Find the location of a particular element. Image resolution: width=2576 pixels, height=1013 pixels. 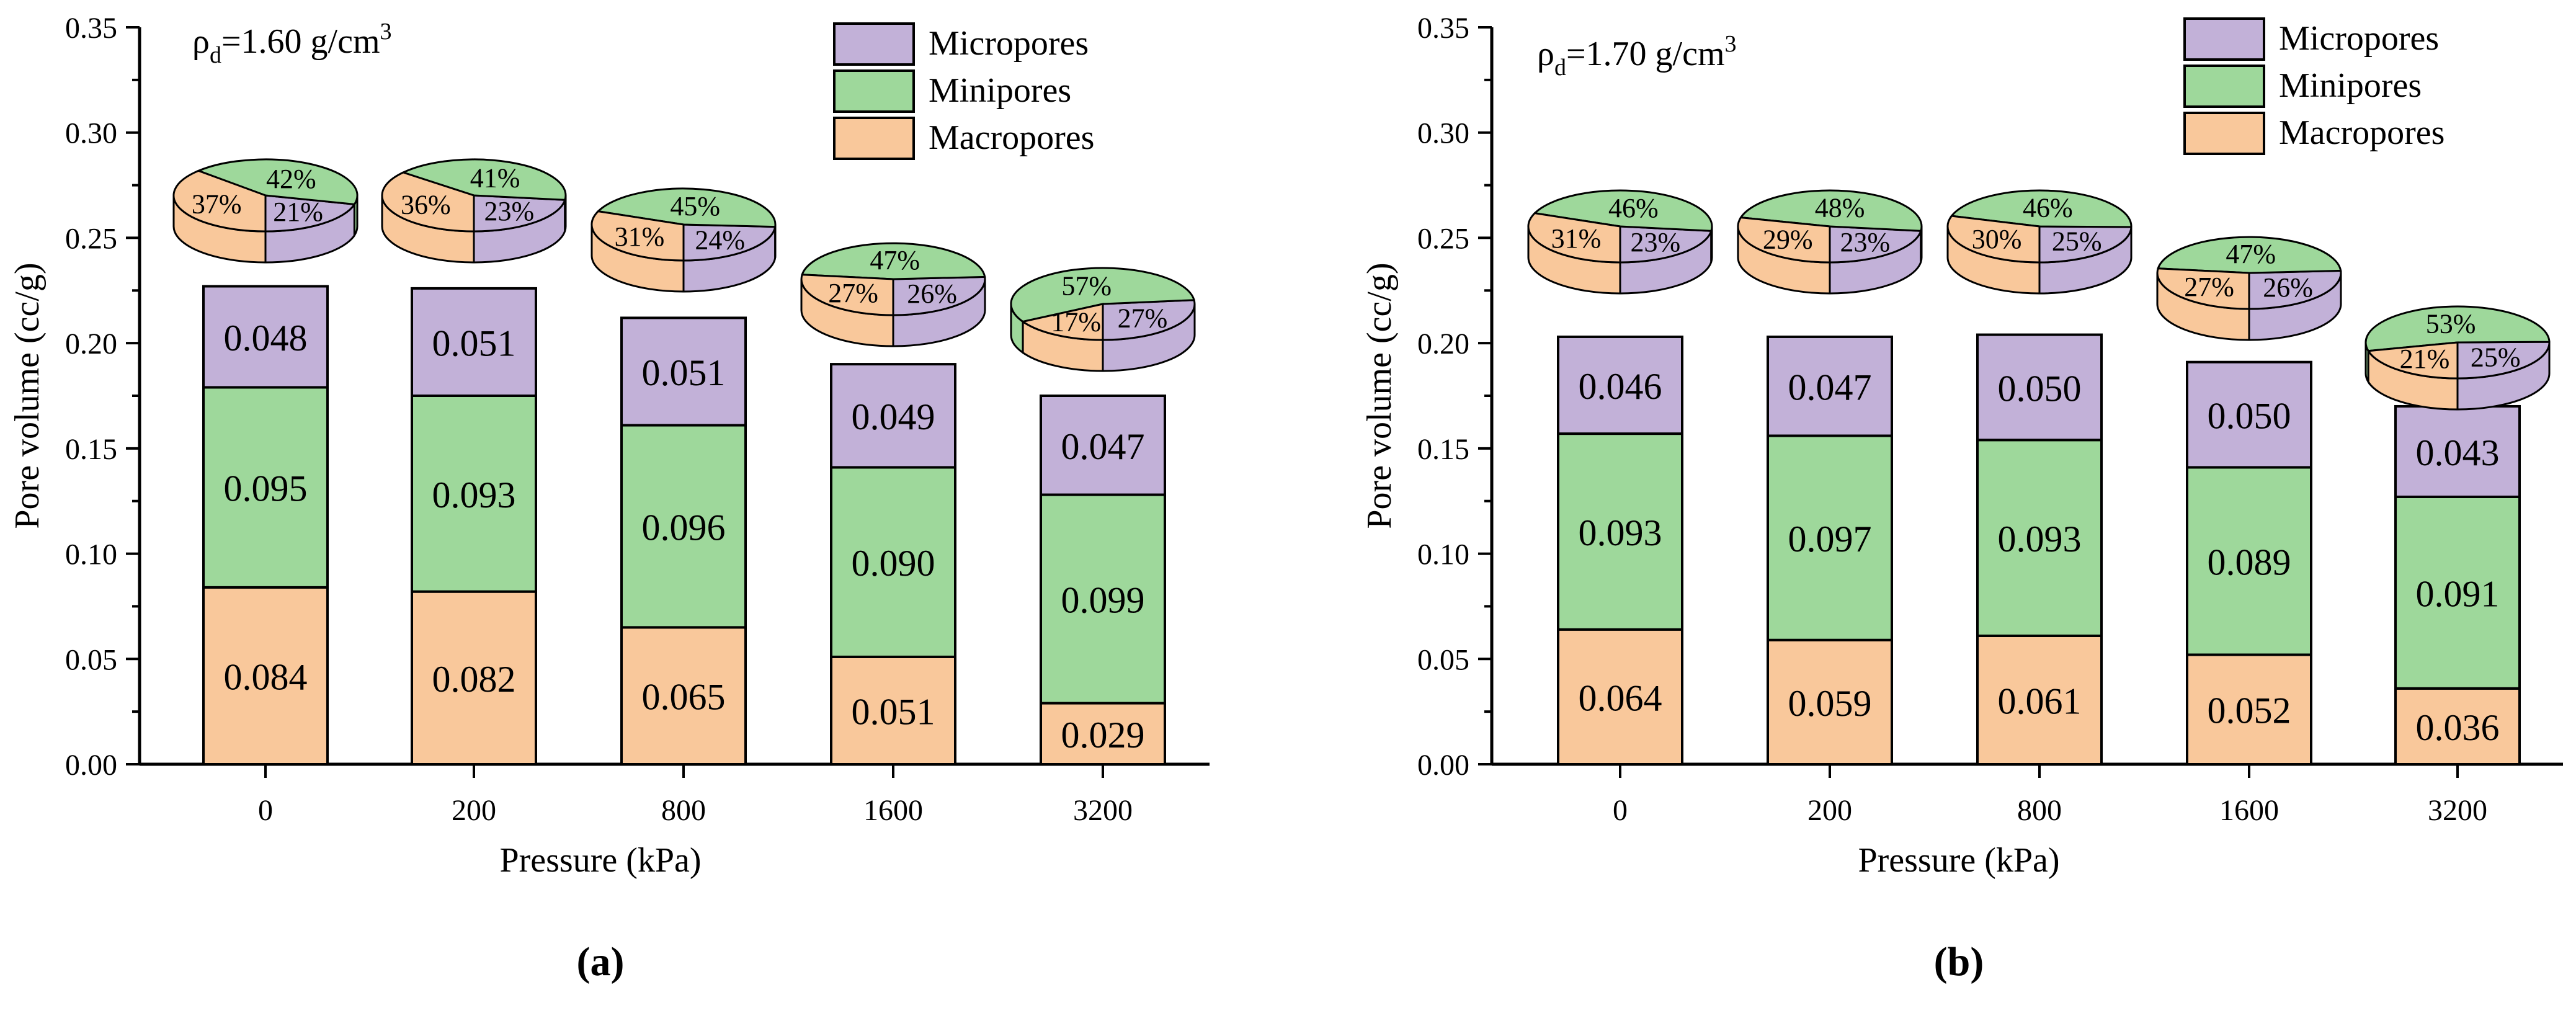

legend-label-micro: Micropores is located at coordinates (2359, 38).